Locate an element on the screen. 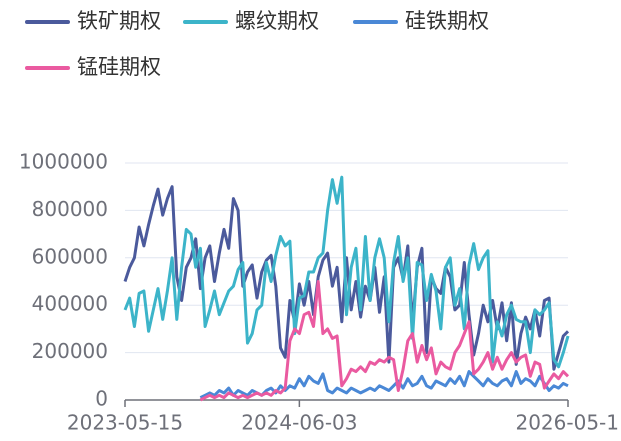 The width and height of the screenshot is (621, 441). x-tick-label: 2024-06-03 is located at coordinates (299, 423).